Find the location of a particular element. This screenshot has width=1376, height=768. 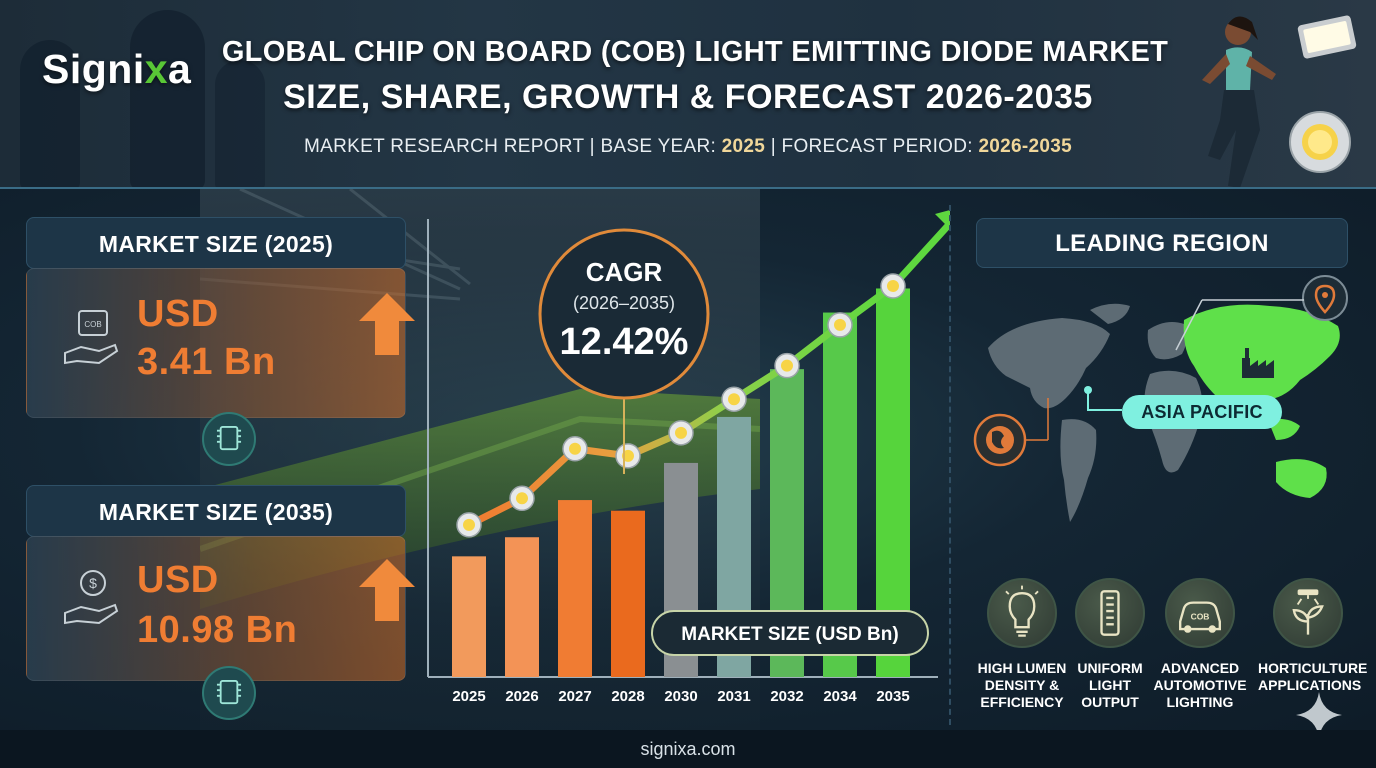

floodlight-icon is located at coordinates (1327, 37).